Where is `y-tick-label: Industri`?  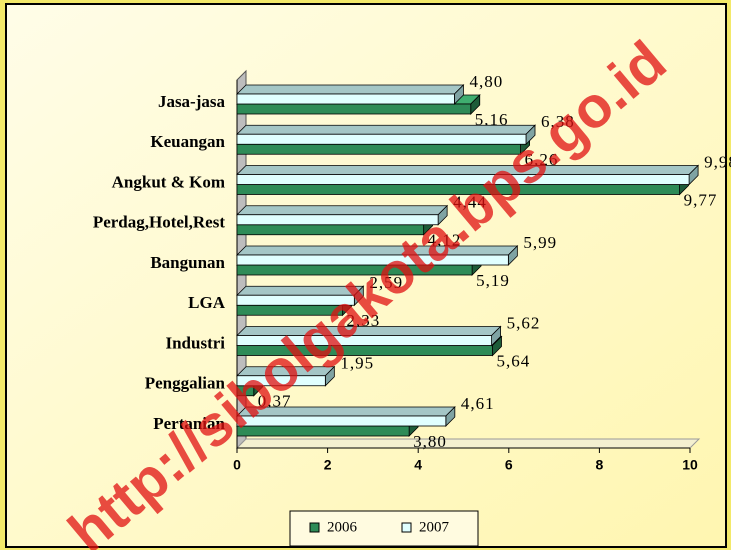
y-tick-label: Industri is located at coordinates (195, 342).